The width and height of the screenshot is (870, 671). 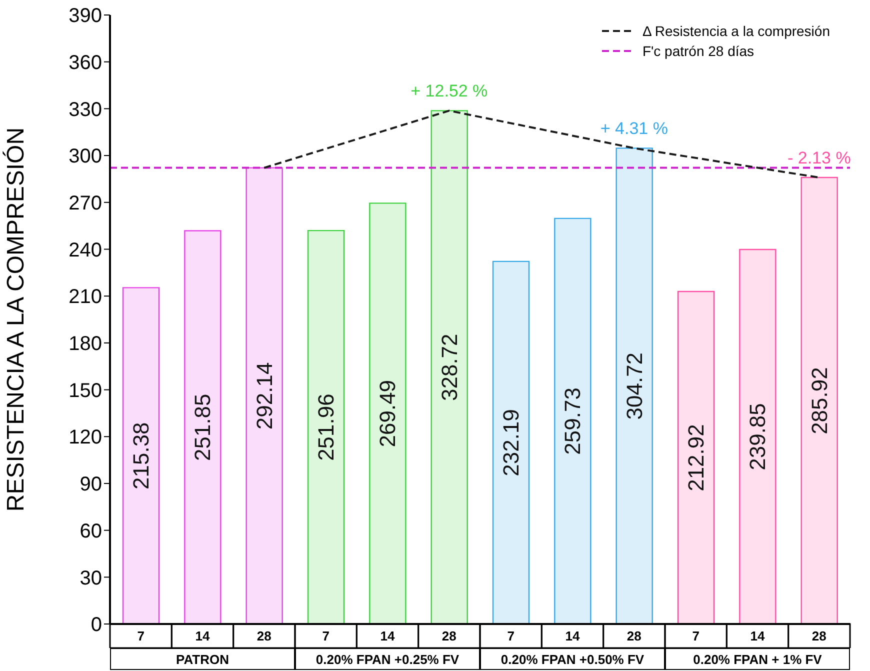 I want to click on data-label: 304.72, so click(x=634, y=386).